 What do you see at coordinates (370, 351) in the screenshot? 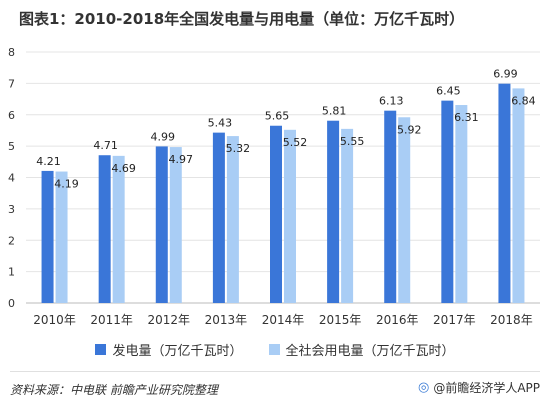
I see `legend-label-series2: 全社会用电量（万亿千瓦时）` at bounding box center [370, 351].